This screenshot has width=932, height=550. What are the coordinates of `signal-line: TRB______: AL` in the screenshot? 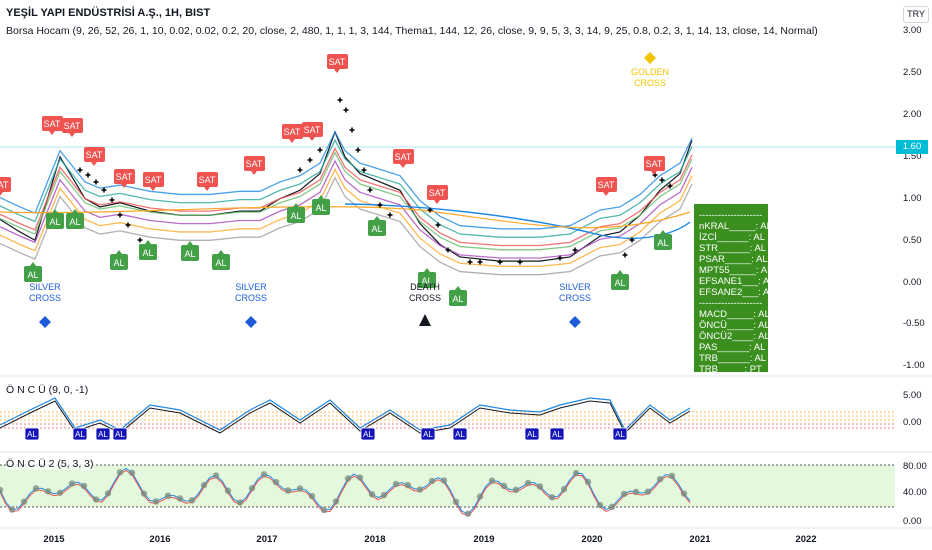 It's located at (733, 358).